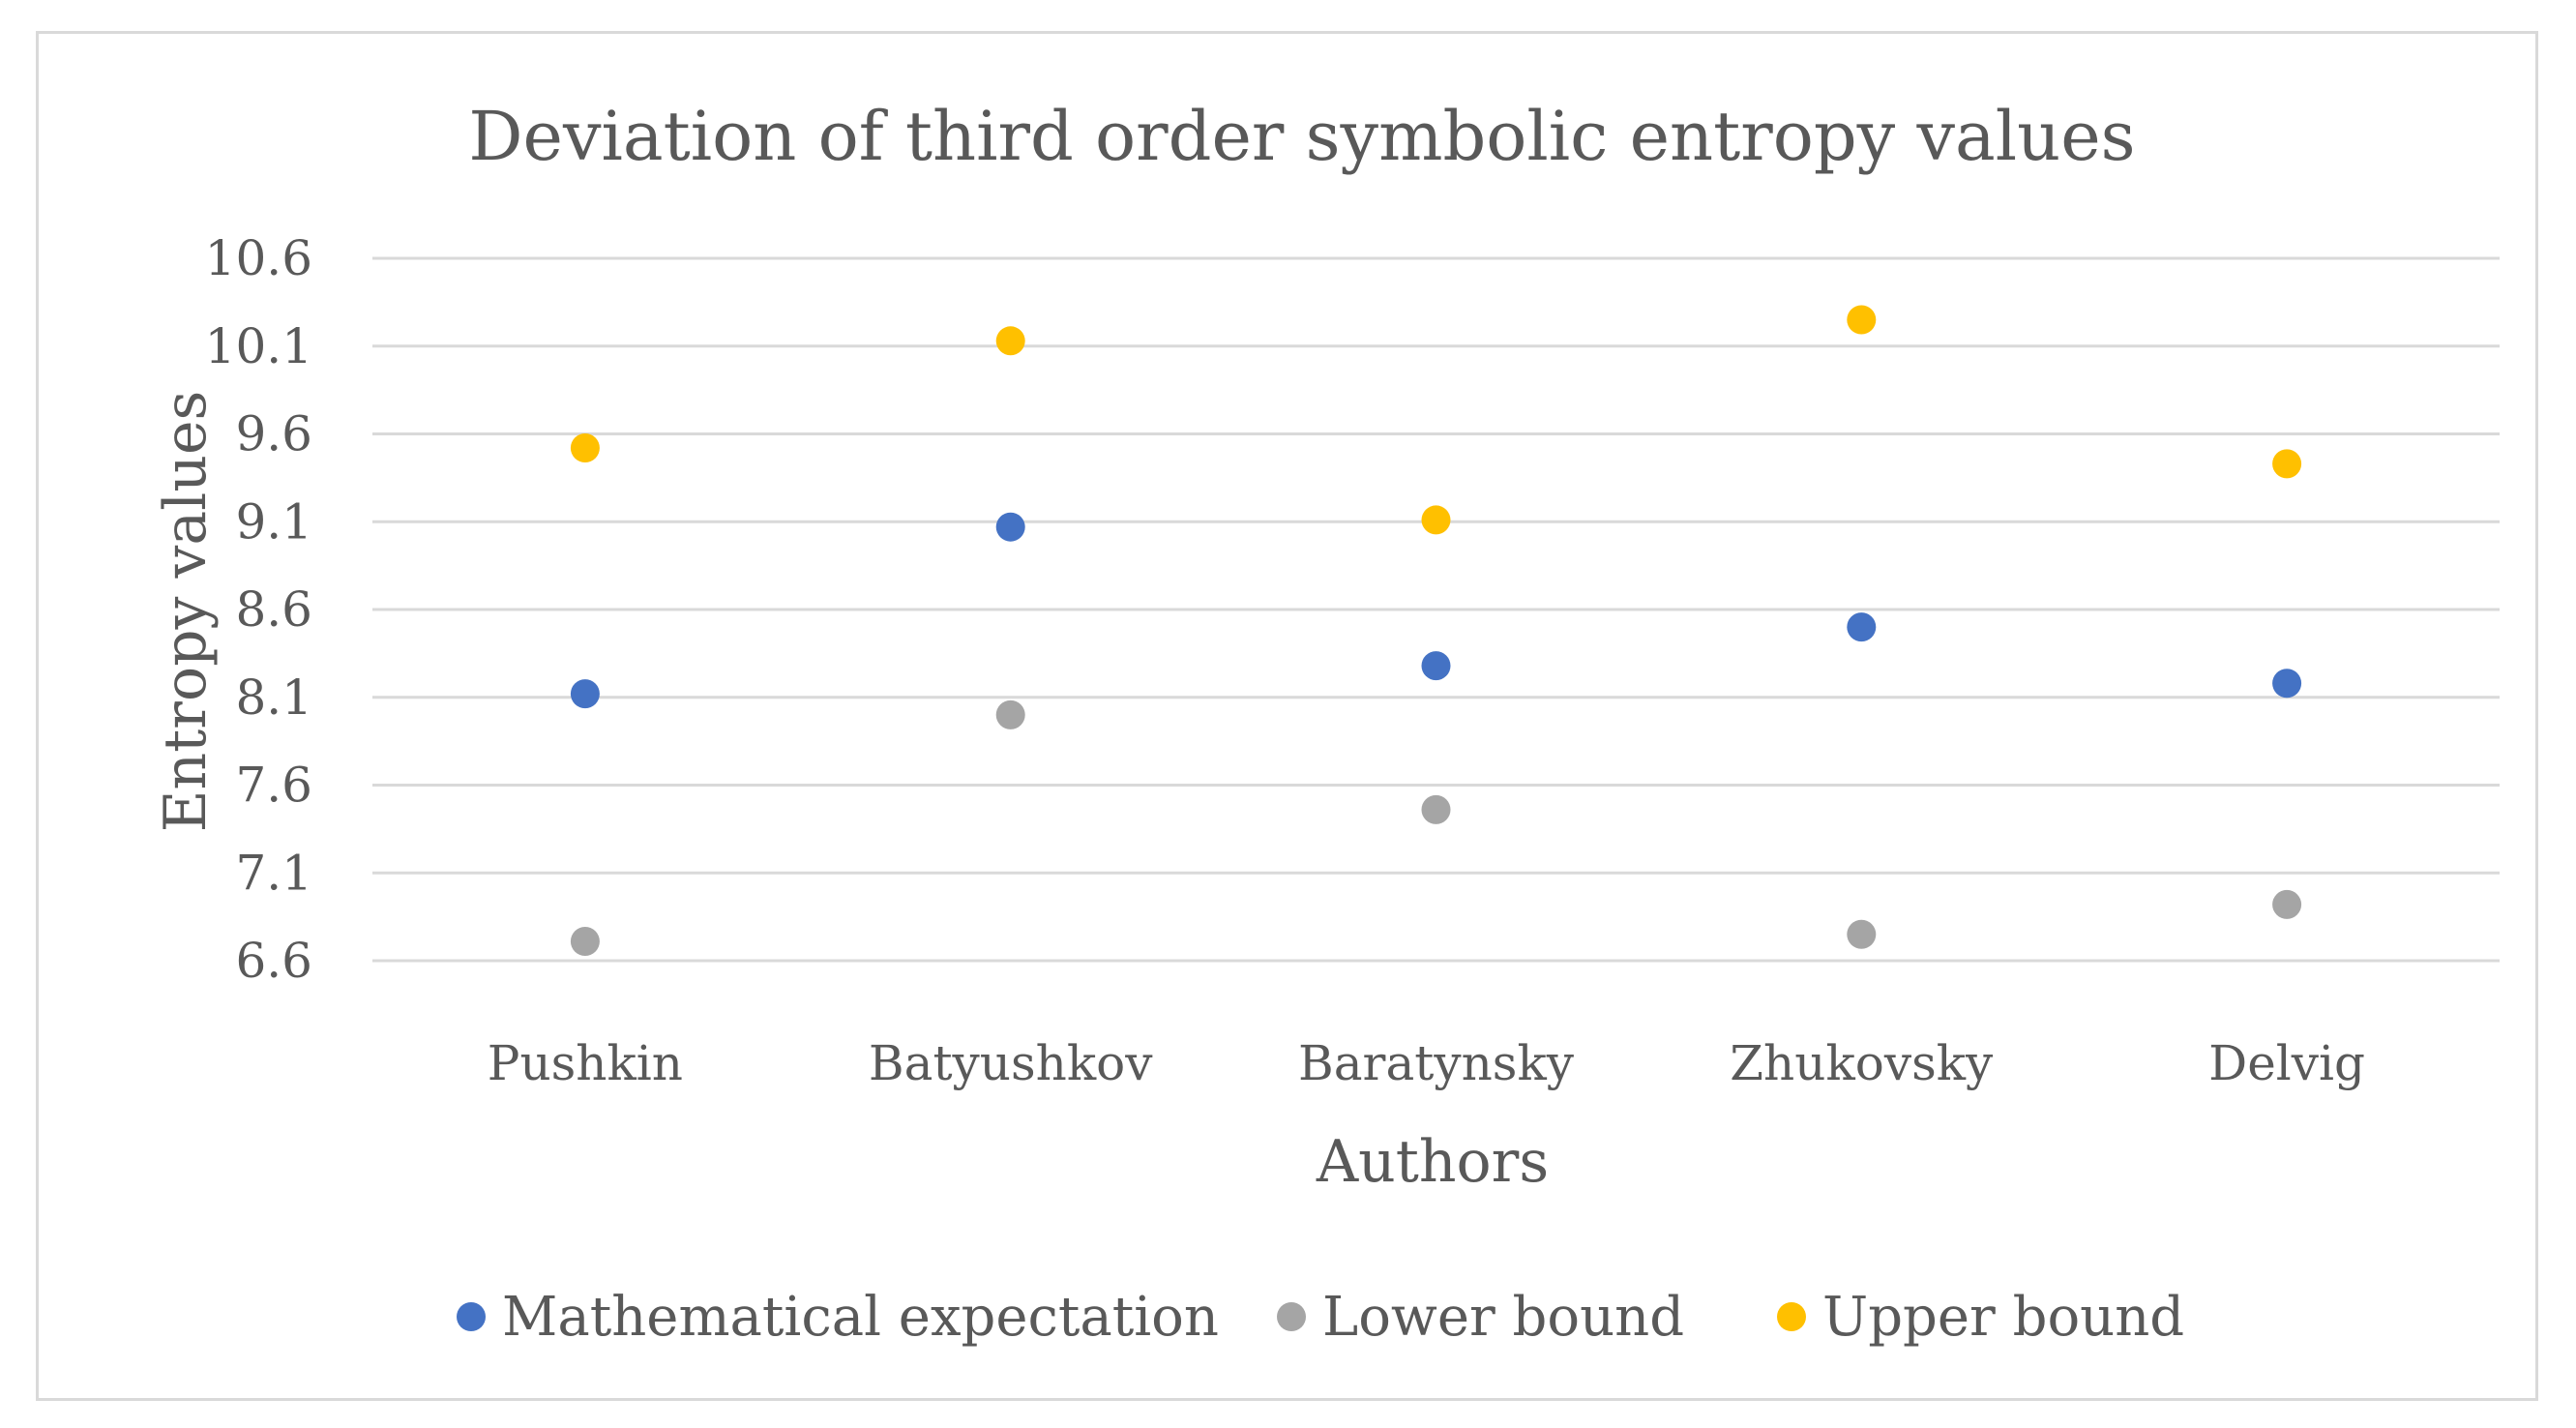 The width and height of the screenshot is (2576, 1428). I want to click on y-tick-label: 6.6, so click(273, 961).